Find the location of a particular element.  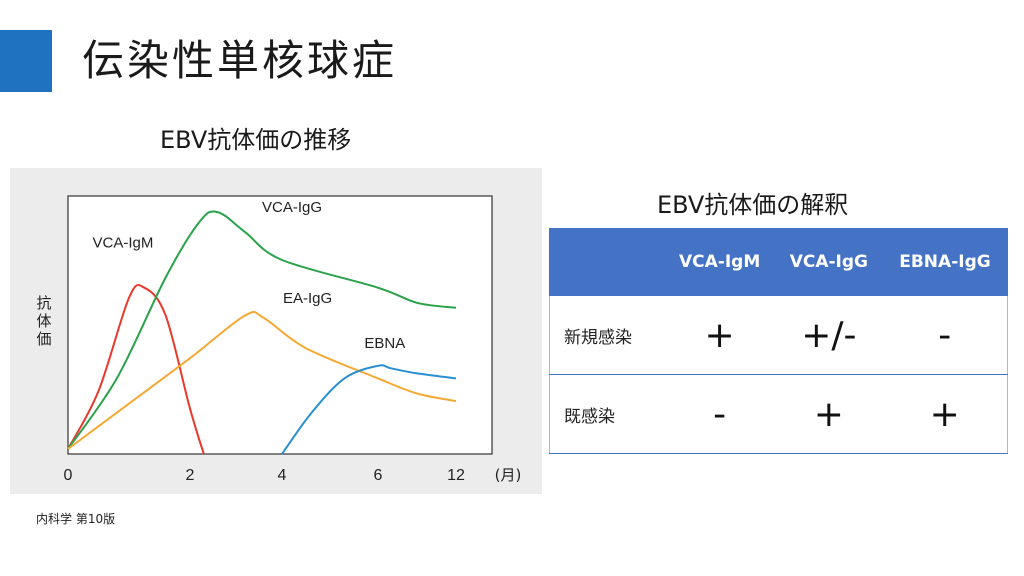

series-label-vca-igm: VCA-IgM is located at coordinates (123, 242).